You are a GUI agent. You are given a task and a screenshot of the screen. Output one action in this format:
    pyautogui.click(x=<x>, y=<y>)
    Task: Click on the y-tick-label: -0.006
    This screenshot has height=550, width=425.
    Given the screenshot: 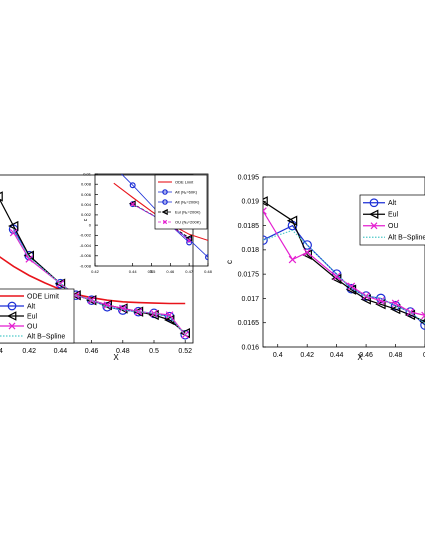 What is the action you would take?
    pyautogui.click(x=86, y=255)
    